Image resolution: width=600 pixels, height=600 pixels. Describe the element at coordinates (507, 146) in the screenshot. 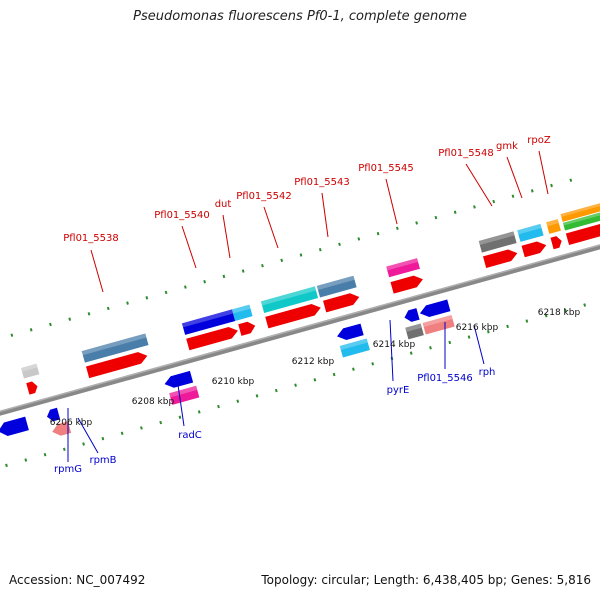

I see `gene-label-gmk: gmk` at that location.